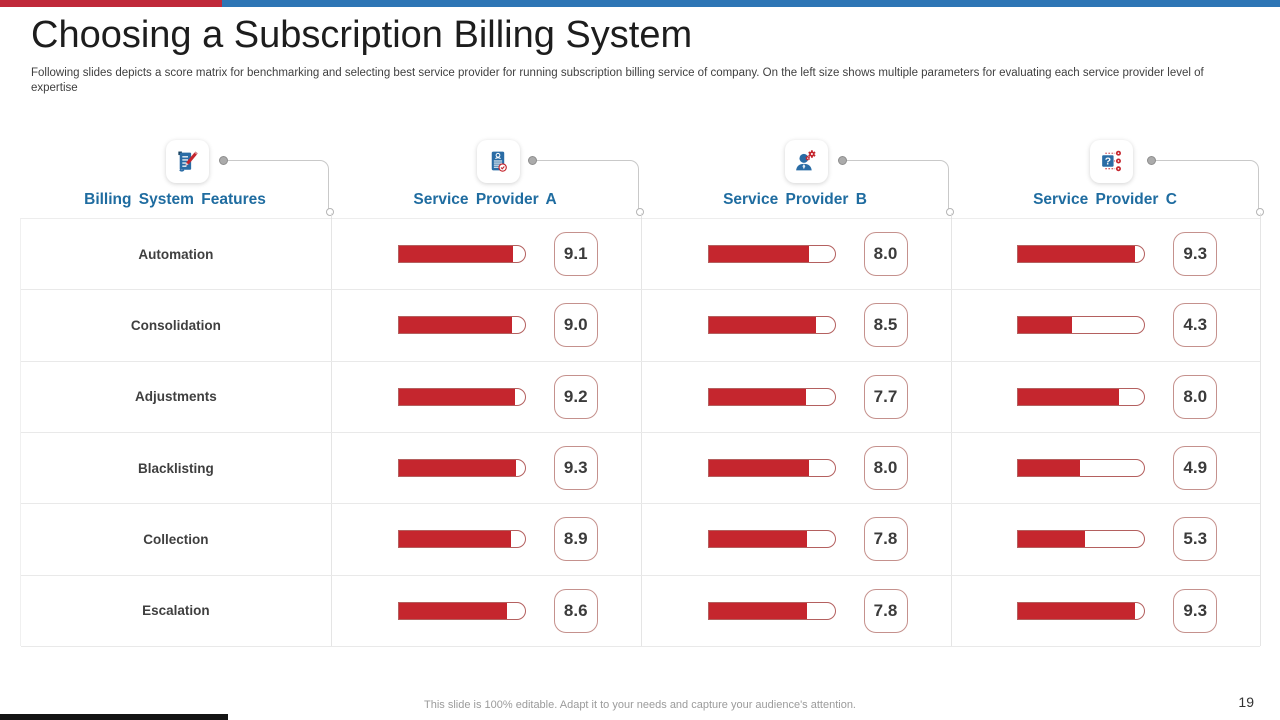  What do you see at coordinates (114, 717) in the screenshot?
I see `bottom-accent-bar` at bounding box center [114, 717].